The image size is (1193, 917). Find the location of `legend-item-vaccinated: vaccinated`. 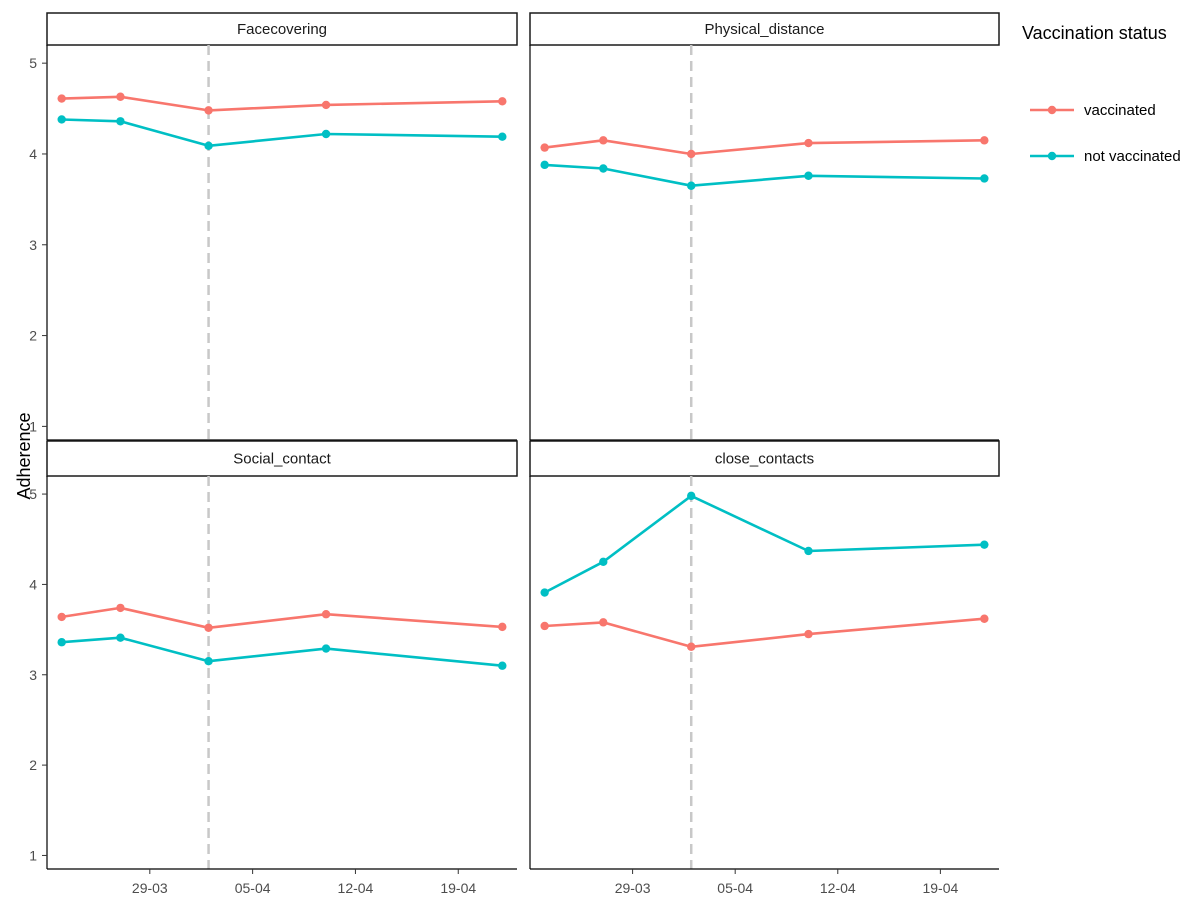

legend-item-vaccinated: vaccinated is located at coordinates (1093, 110).